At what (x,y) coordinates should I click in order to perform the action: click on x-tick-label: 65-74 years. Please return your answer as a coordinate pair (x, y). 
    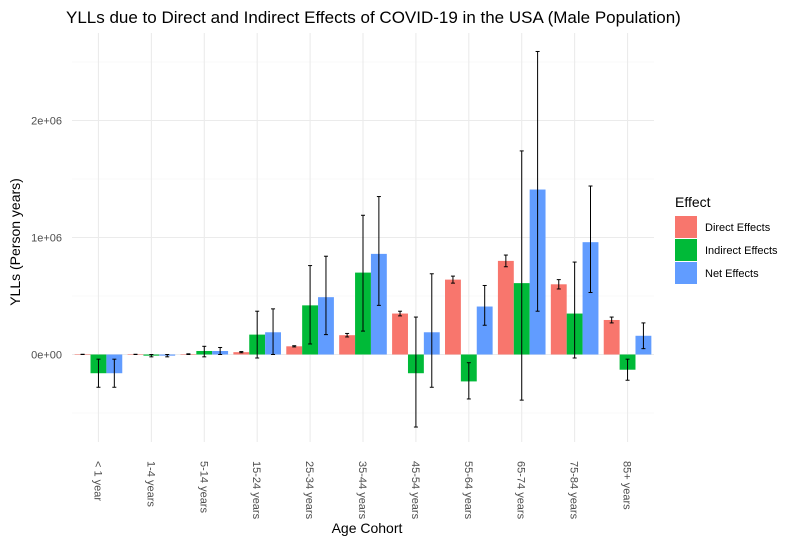
    Looking at the image, I should click on (521, 490).